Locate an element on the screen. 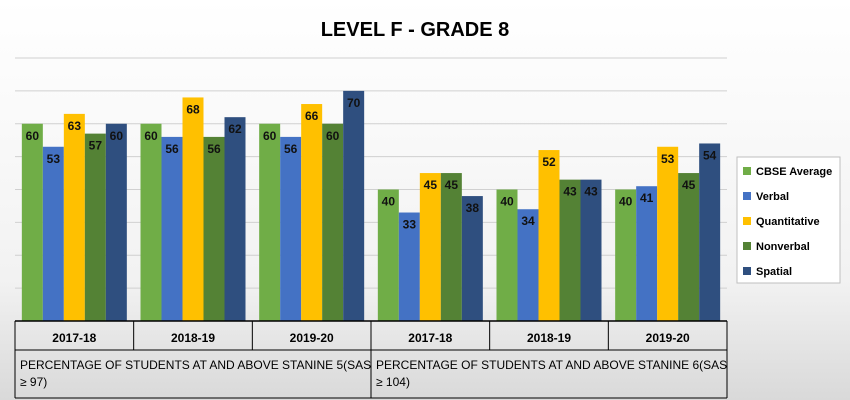 The image size is (850, 400). legend-entry: Spatial is located at coordinates (774, 272).